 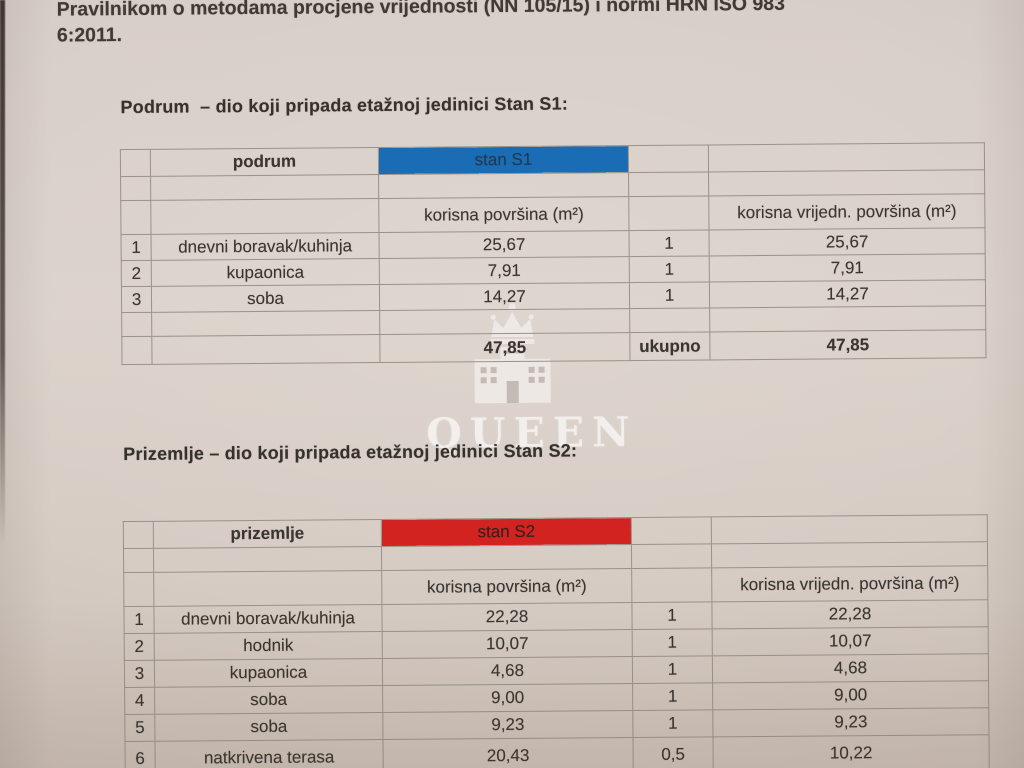 What do you see at coordinates (503, 160) in the screenshot?
I see `unit-name-cell: stan S1` at bounding box center [503, 160].